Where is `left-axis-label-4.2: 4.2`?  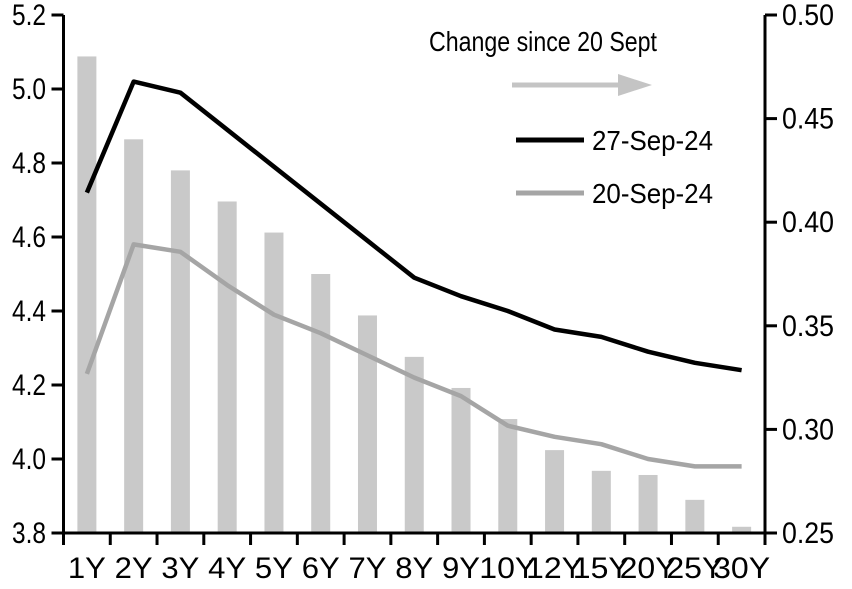
left-axis-label-4.2: 4.2 is located at coordinates (29, 385).